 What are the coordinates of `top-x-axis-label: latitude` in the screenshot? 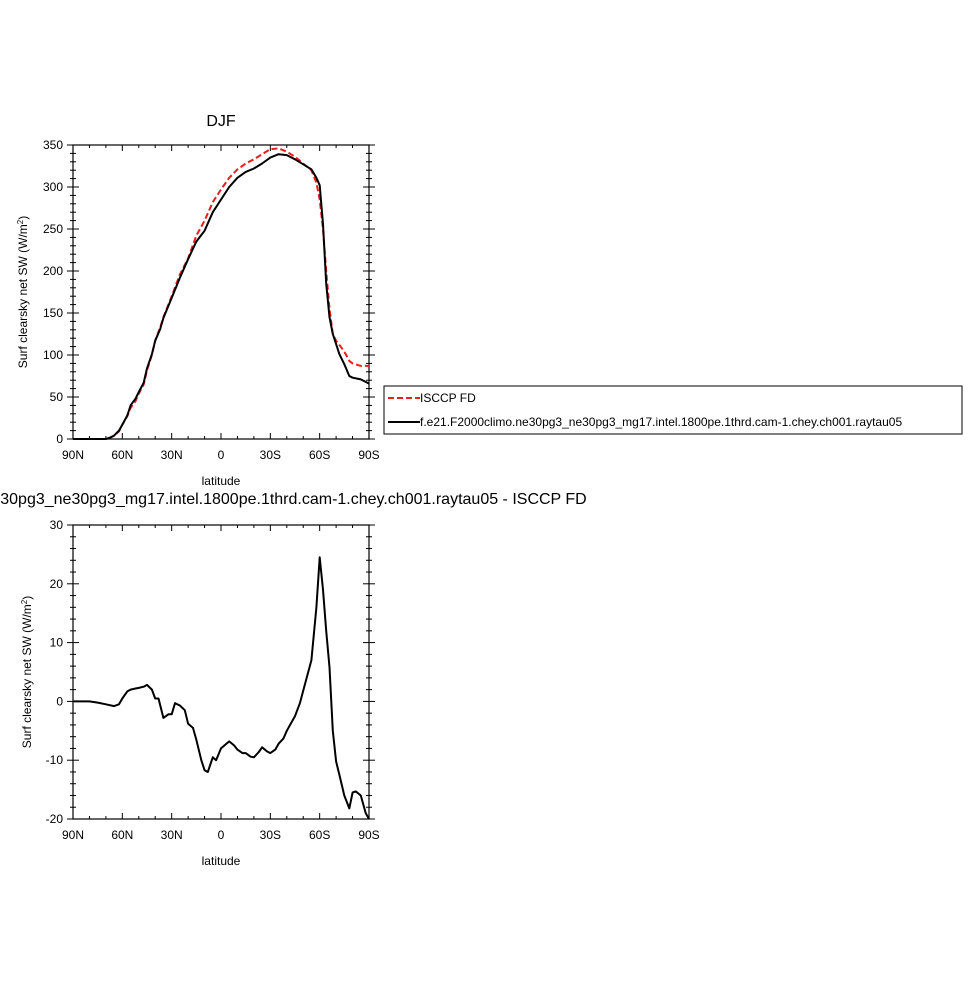 It's located at (221, 481).